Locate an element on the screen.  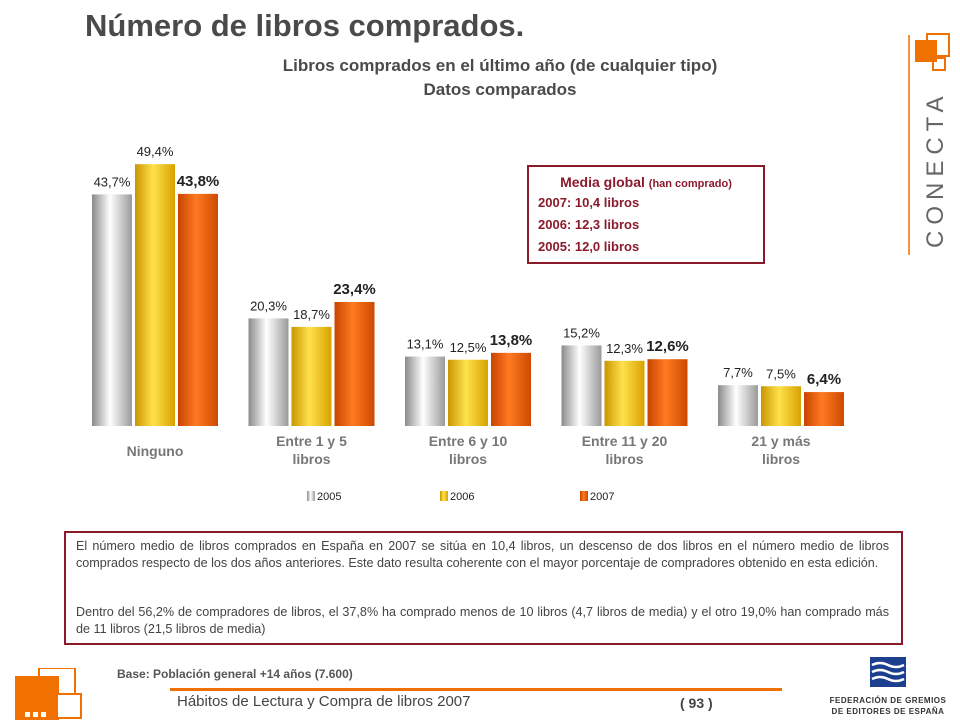
corner-squares-icon is located at coordinates (48, 694).